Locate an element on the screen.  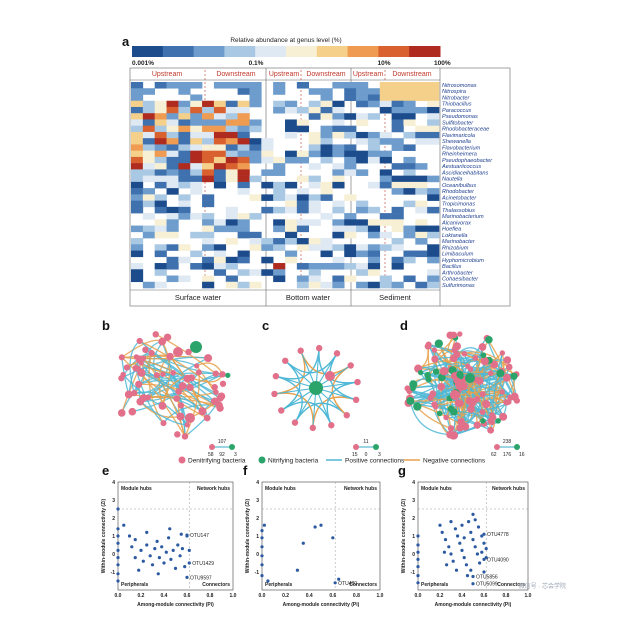
y-tick-label: 2 is located at coordinates (257, 519).